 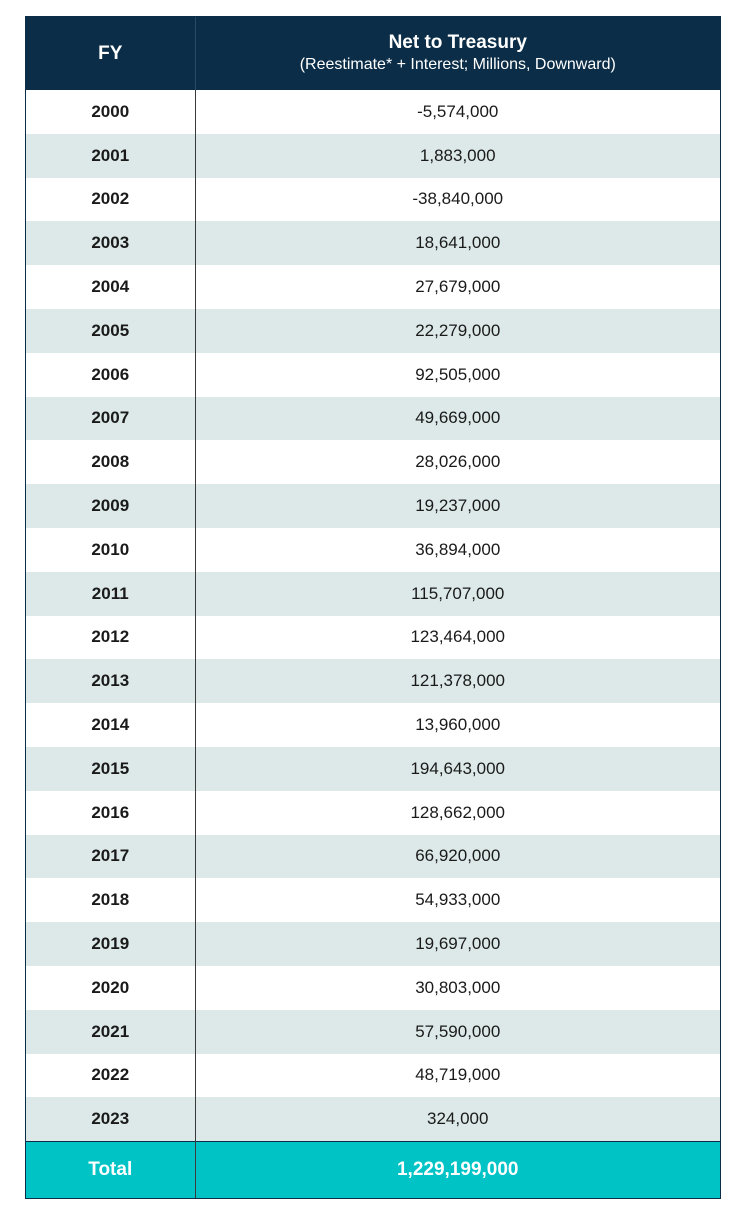 I want to click on net-cell: 123,464,000, so click(x=457, y=637).